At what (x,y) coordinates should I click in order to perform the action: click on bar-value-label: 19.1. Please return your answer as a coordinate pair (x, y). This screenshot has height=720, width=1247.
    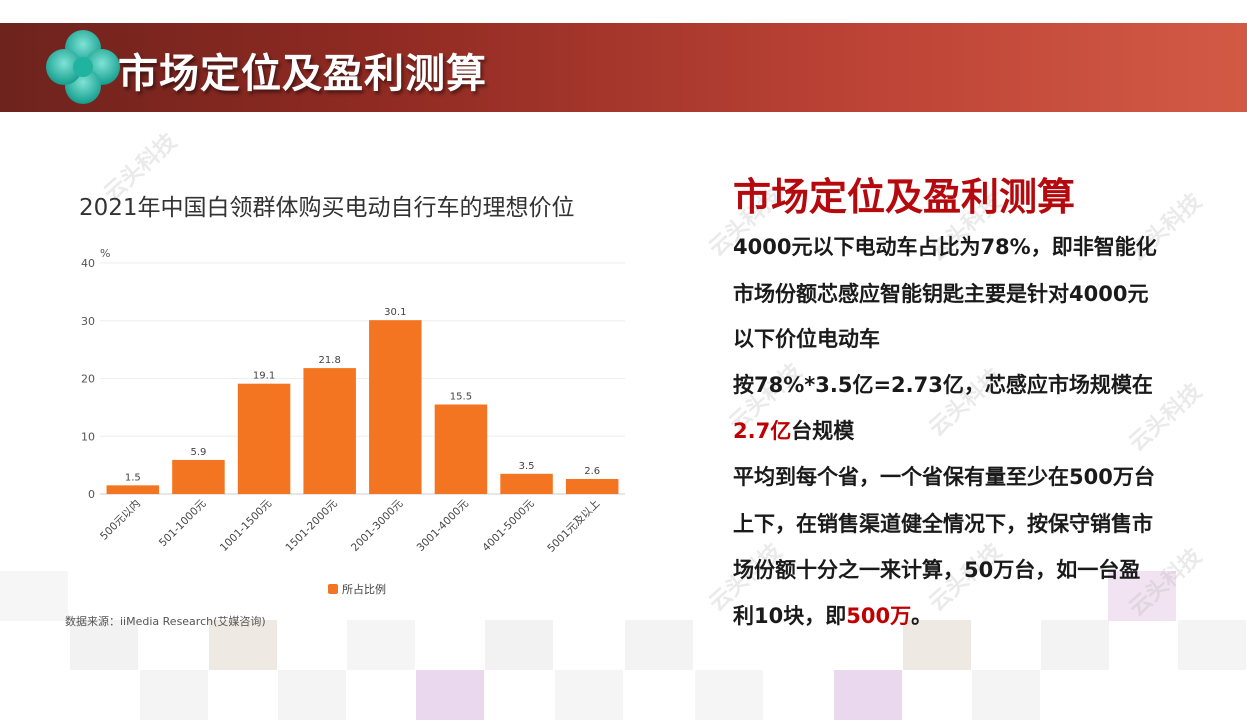
    Looking at the image, I should click on (264, 376).